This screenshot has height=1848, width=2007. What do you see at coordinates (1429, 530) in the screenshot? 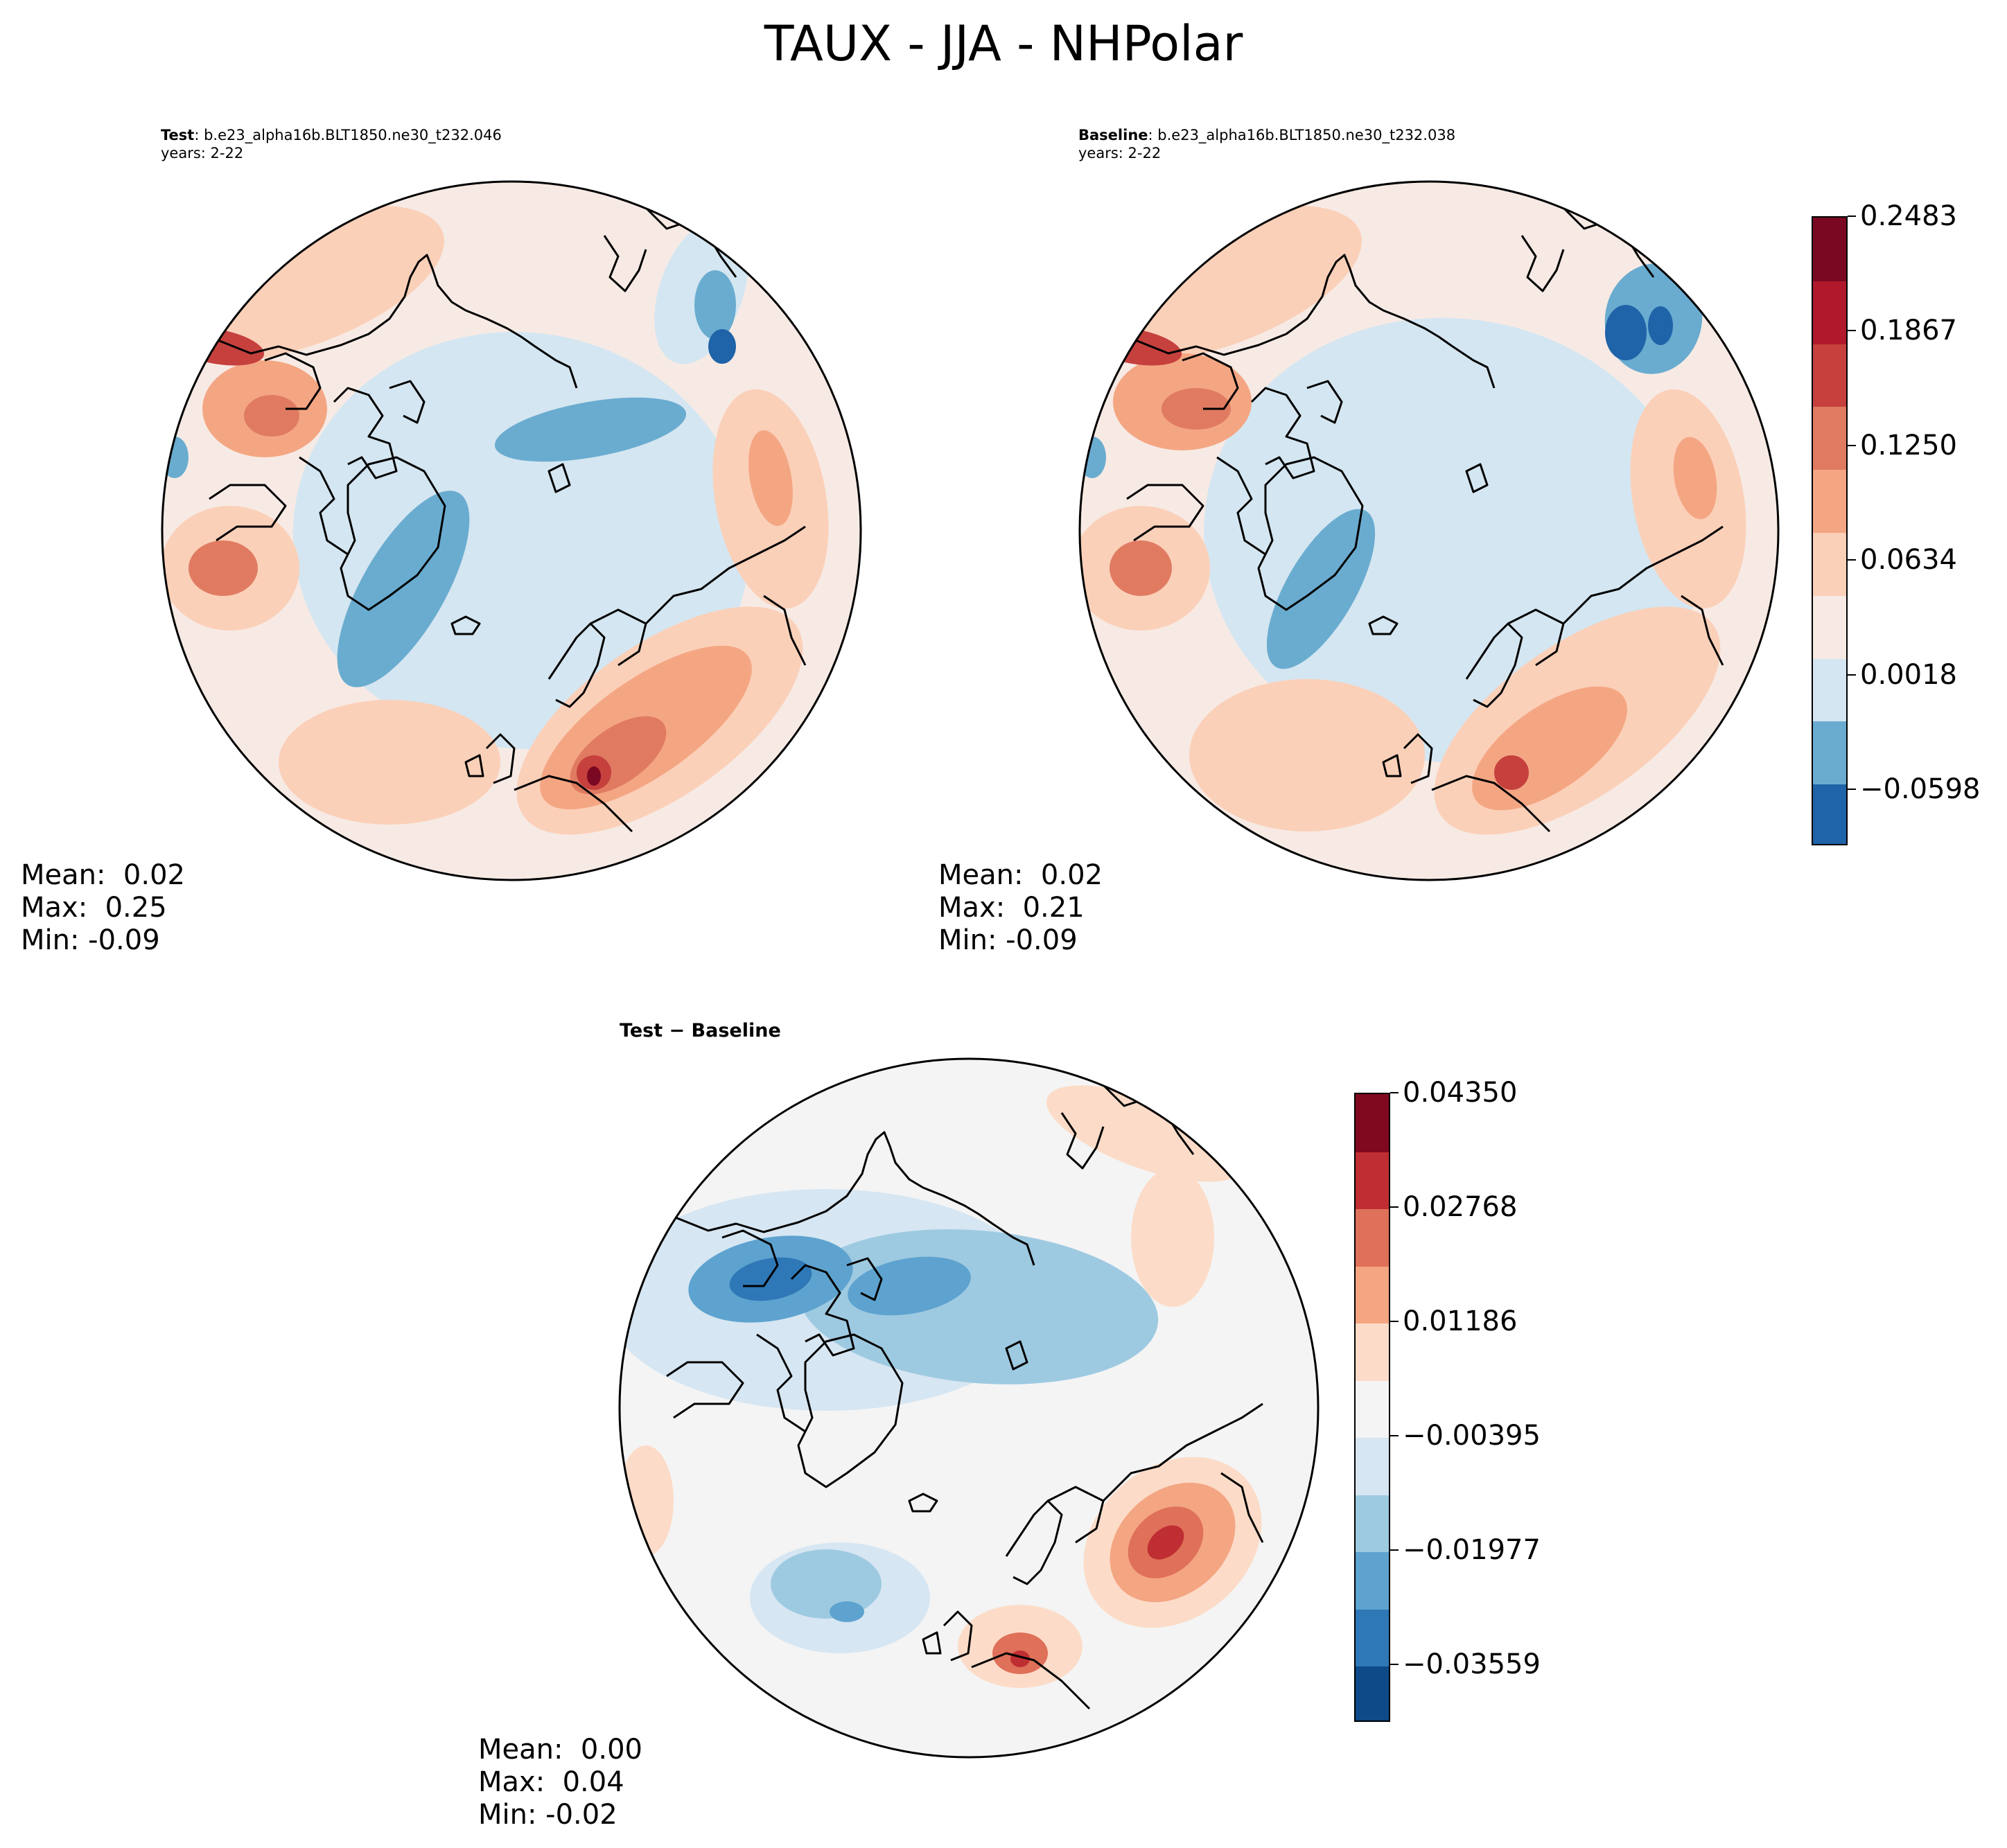
I see `baseline-map-boundary` at bounding box center [1429, 530].